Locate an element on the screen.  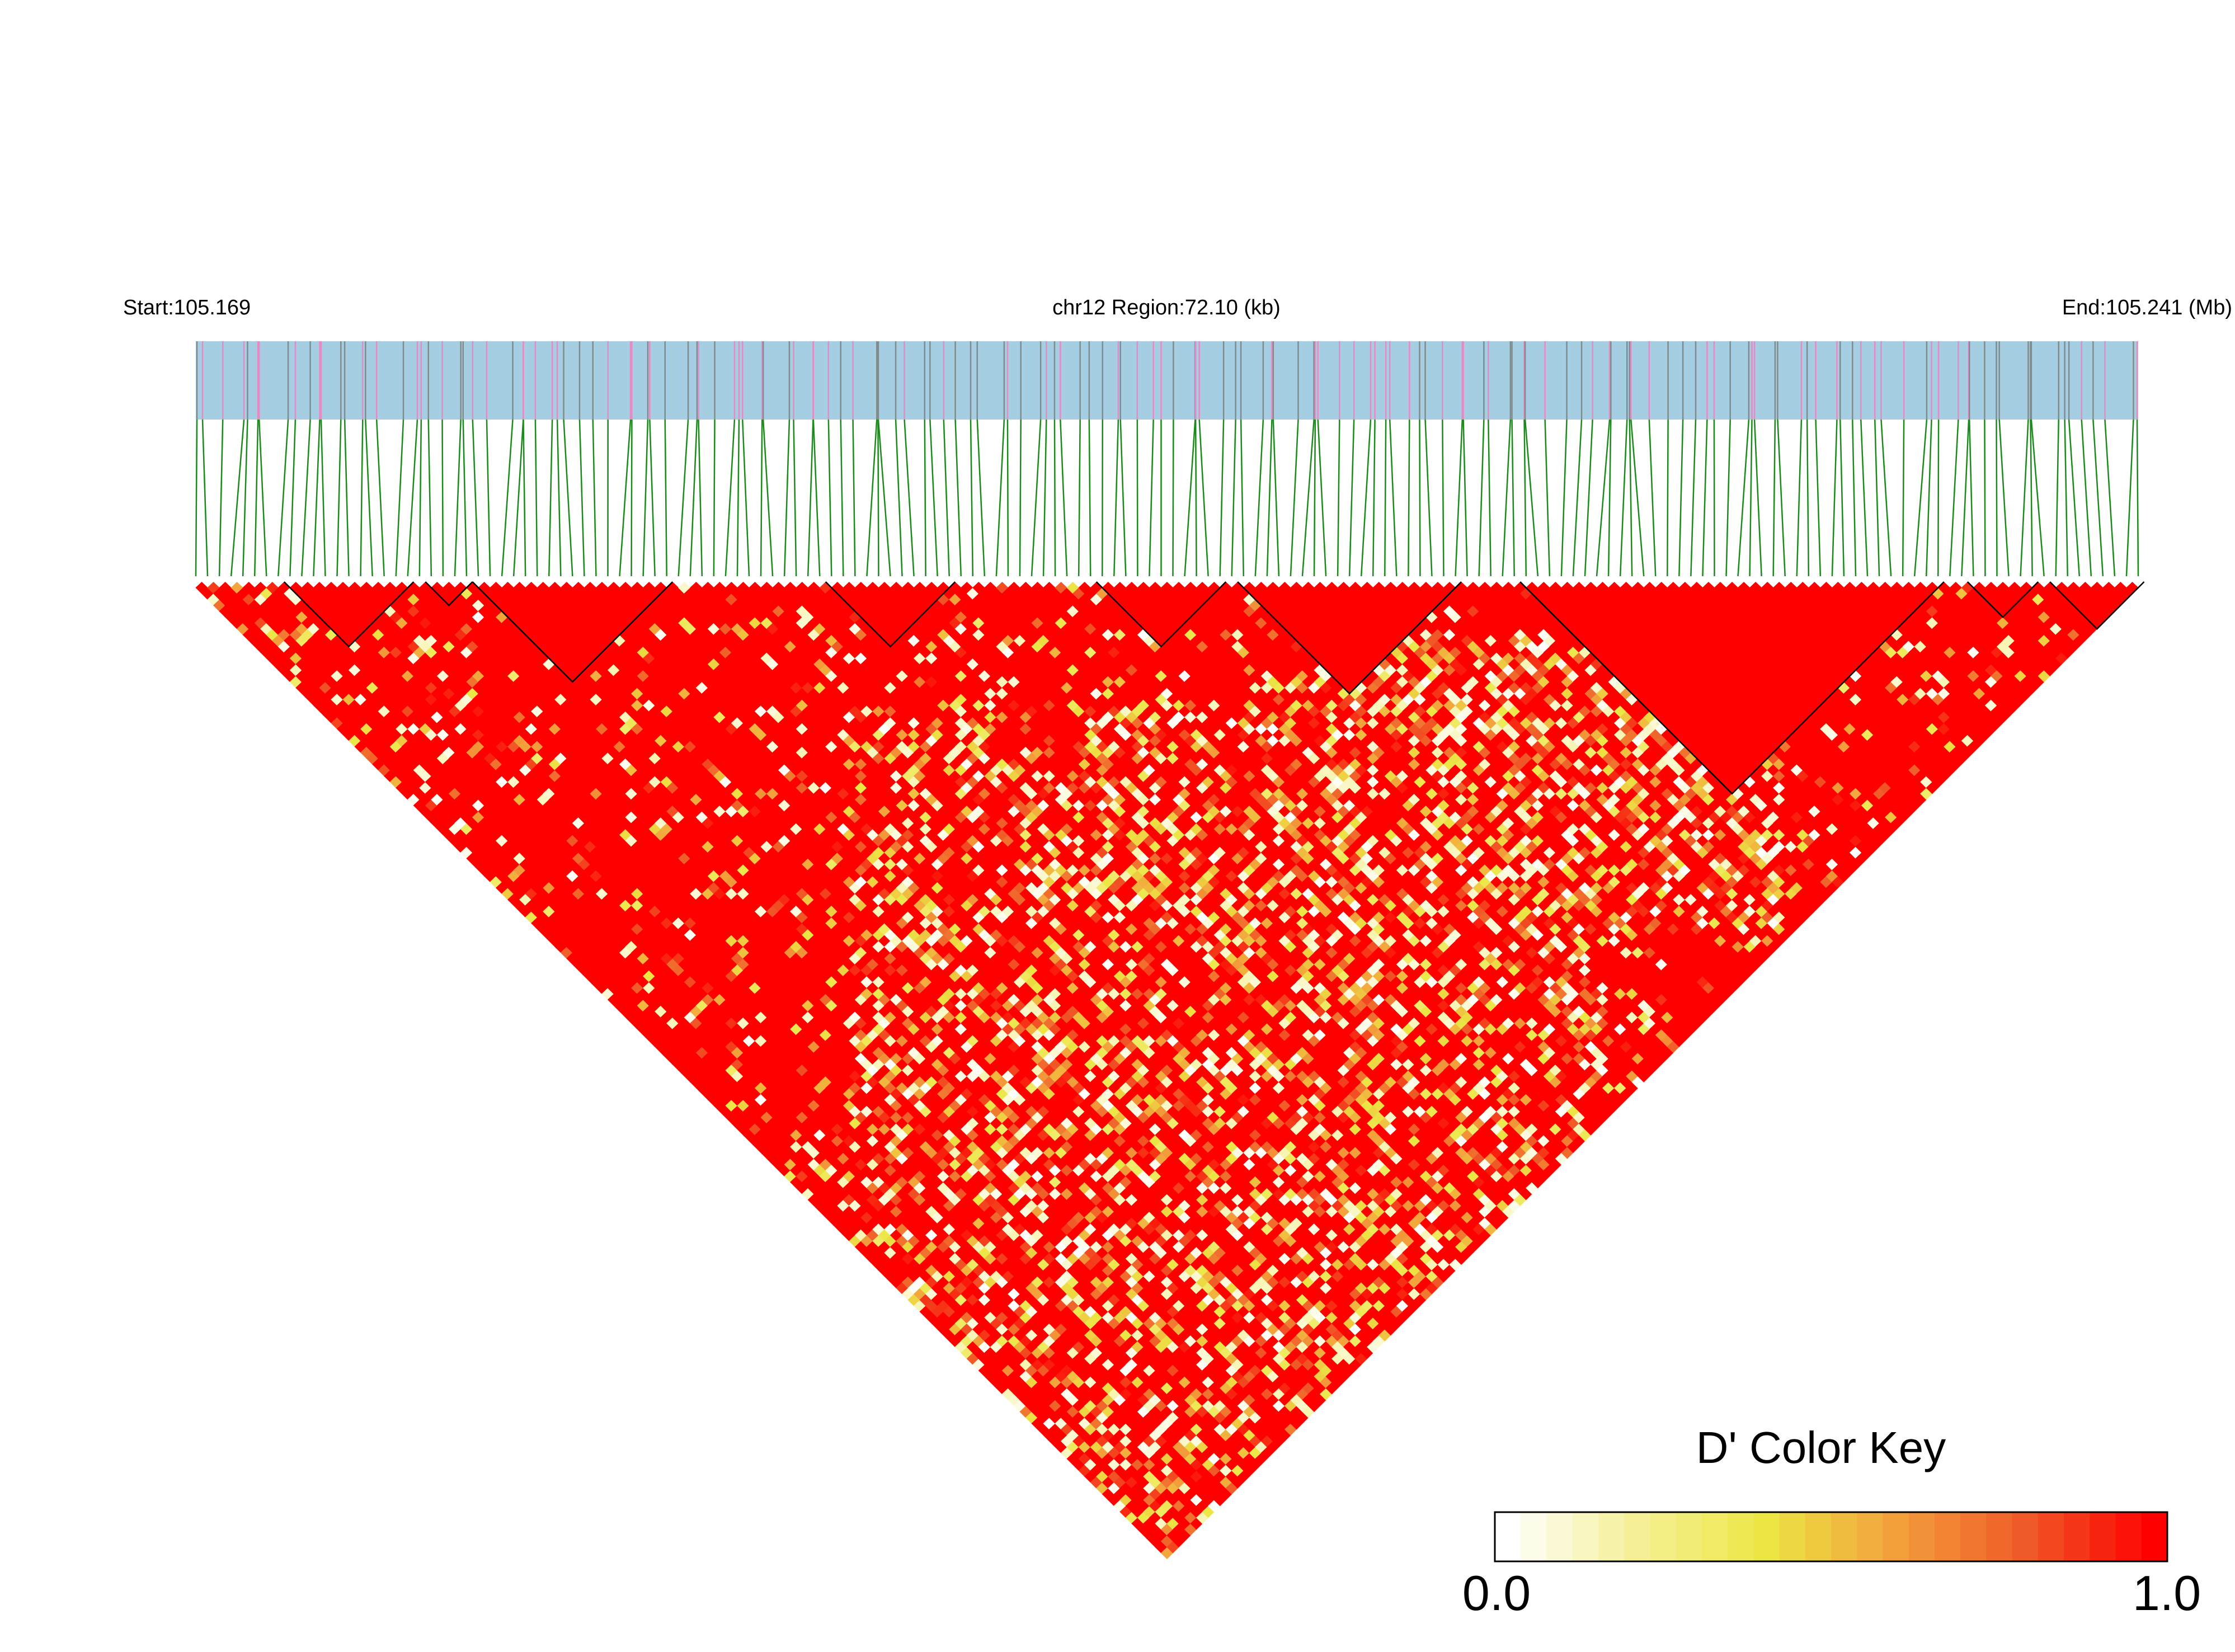
snp-position-track is located at coordinates (1167, 381).